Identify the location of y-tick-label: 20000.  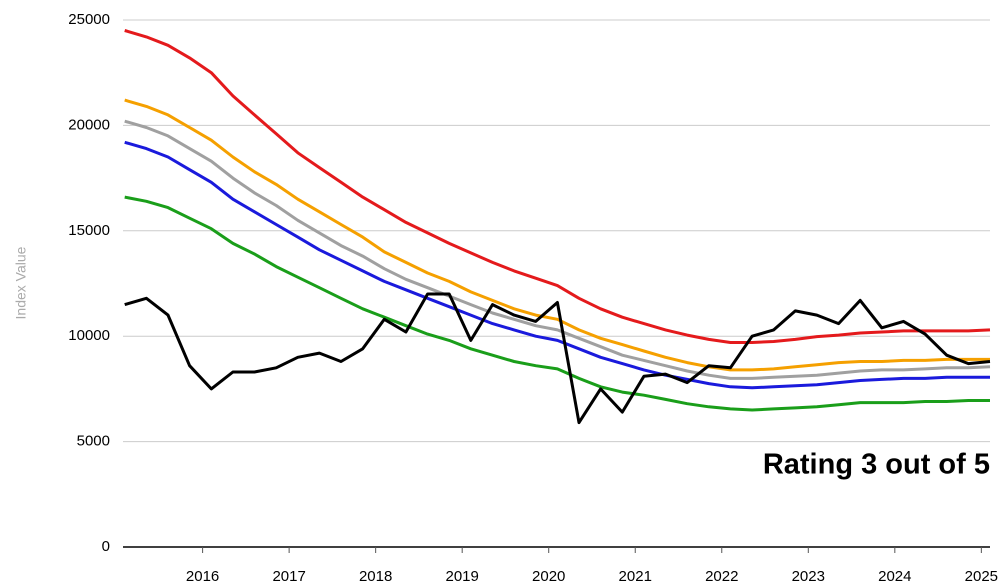
(89, 124).